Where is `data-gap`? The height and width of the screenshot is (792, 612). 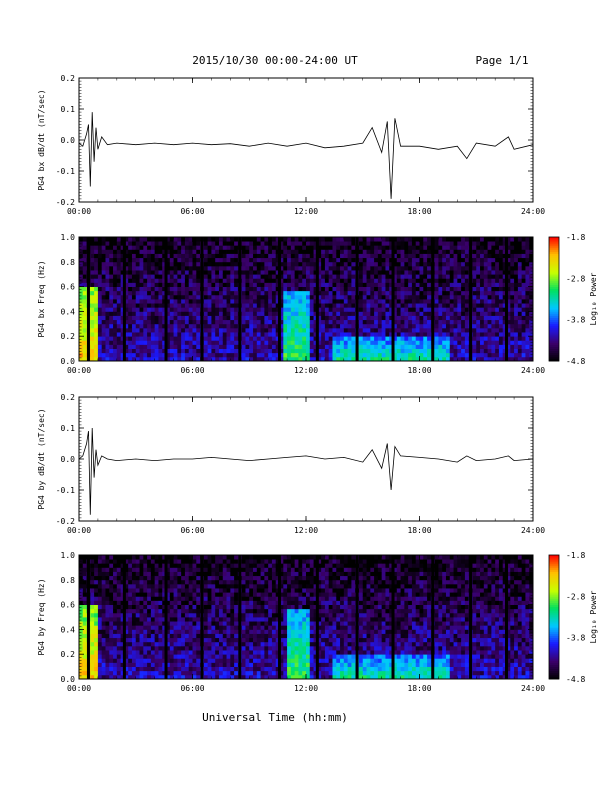
data-gap is located at coordinates (507, 299).